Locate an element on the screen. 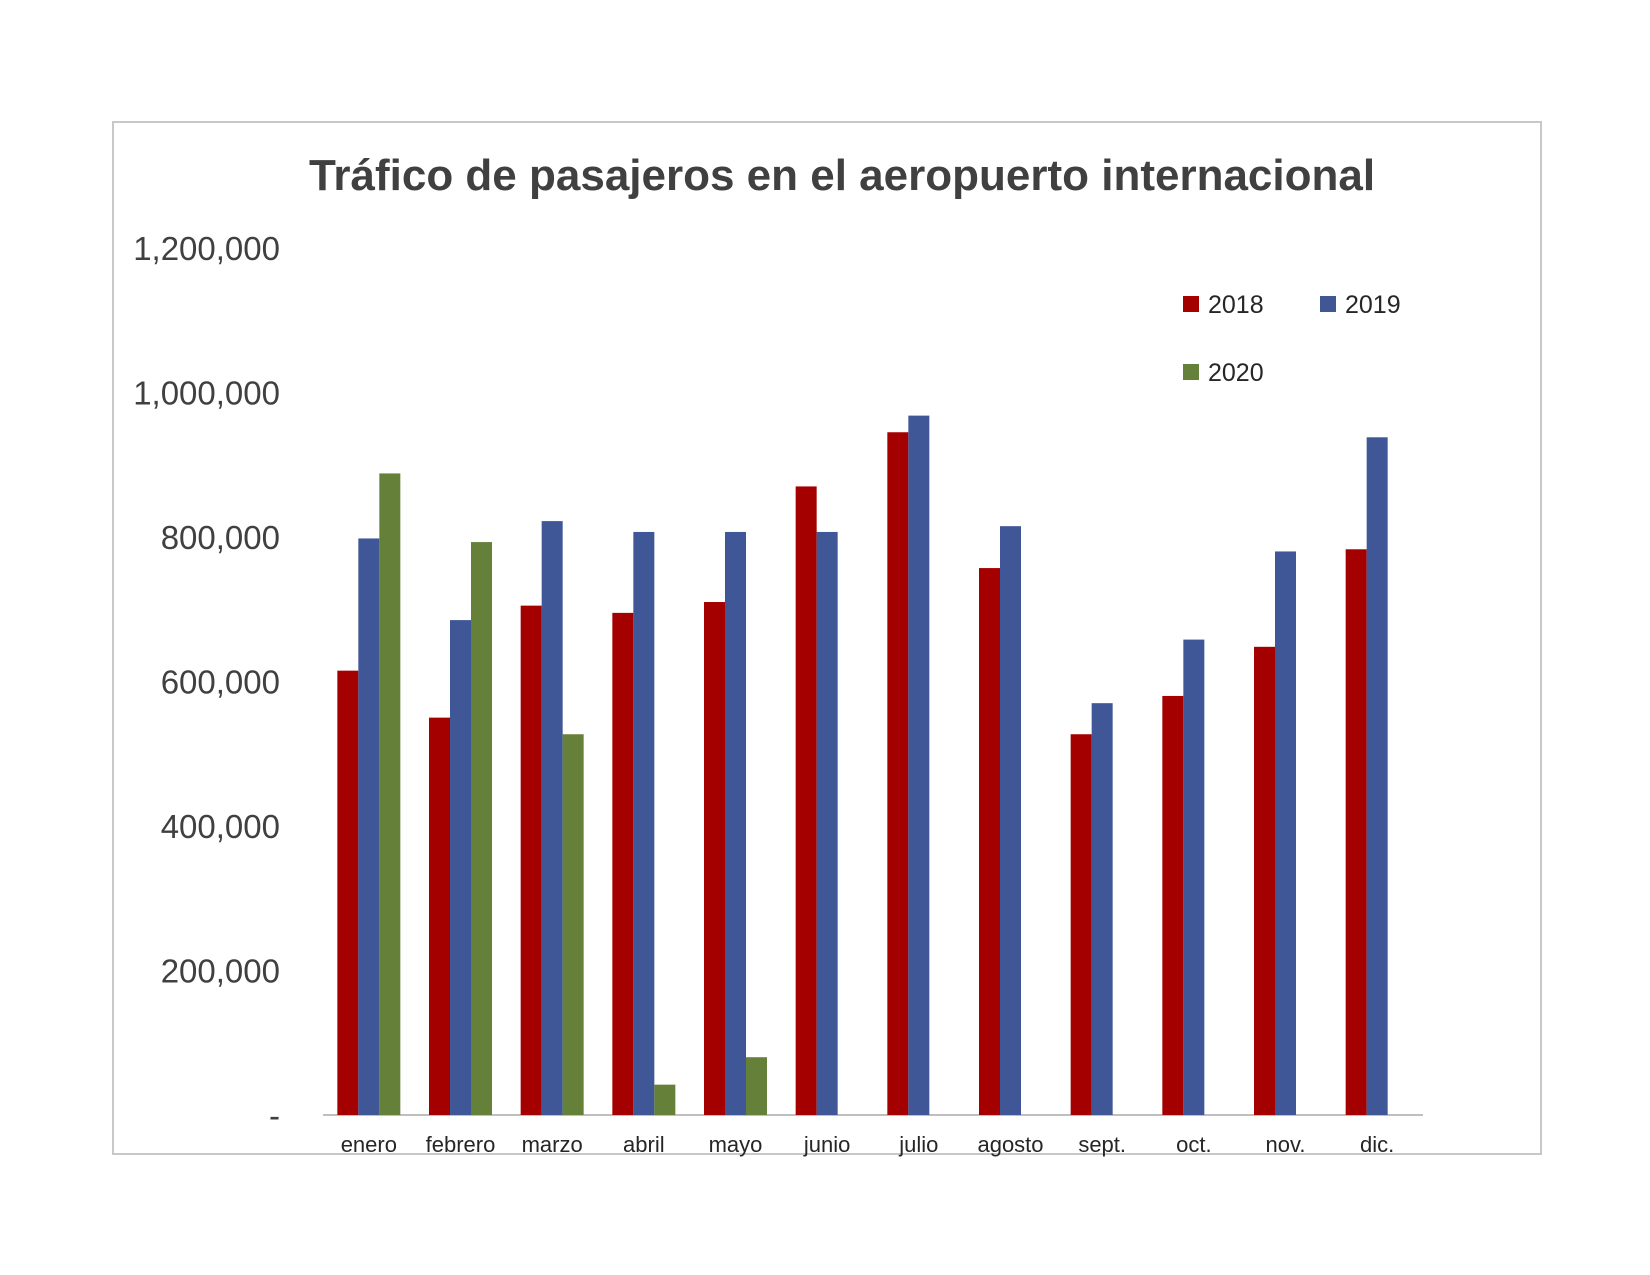 This screenshot has width=1650, height=1275. bar-2019-agosto is located at coordinates (1010, 820).